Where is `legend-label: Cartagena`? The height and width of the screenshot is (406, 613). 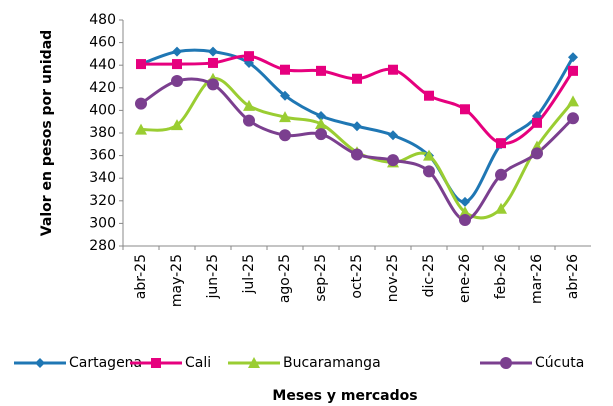 legend-label: Cartagena is located at coordinates (105, 363).